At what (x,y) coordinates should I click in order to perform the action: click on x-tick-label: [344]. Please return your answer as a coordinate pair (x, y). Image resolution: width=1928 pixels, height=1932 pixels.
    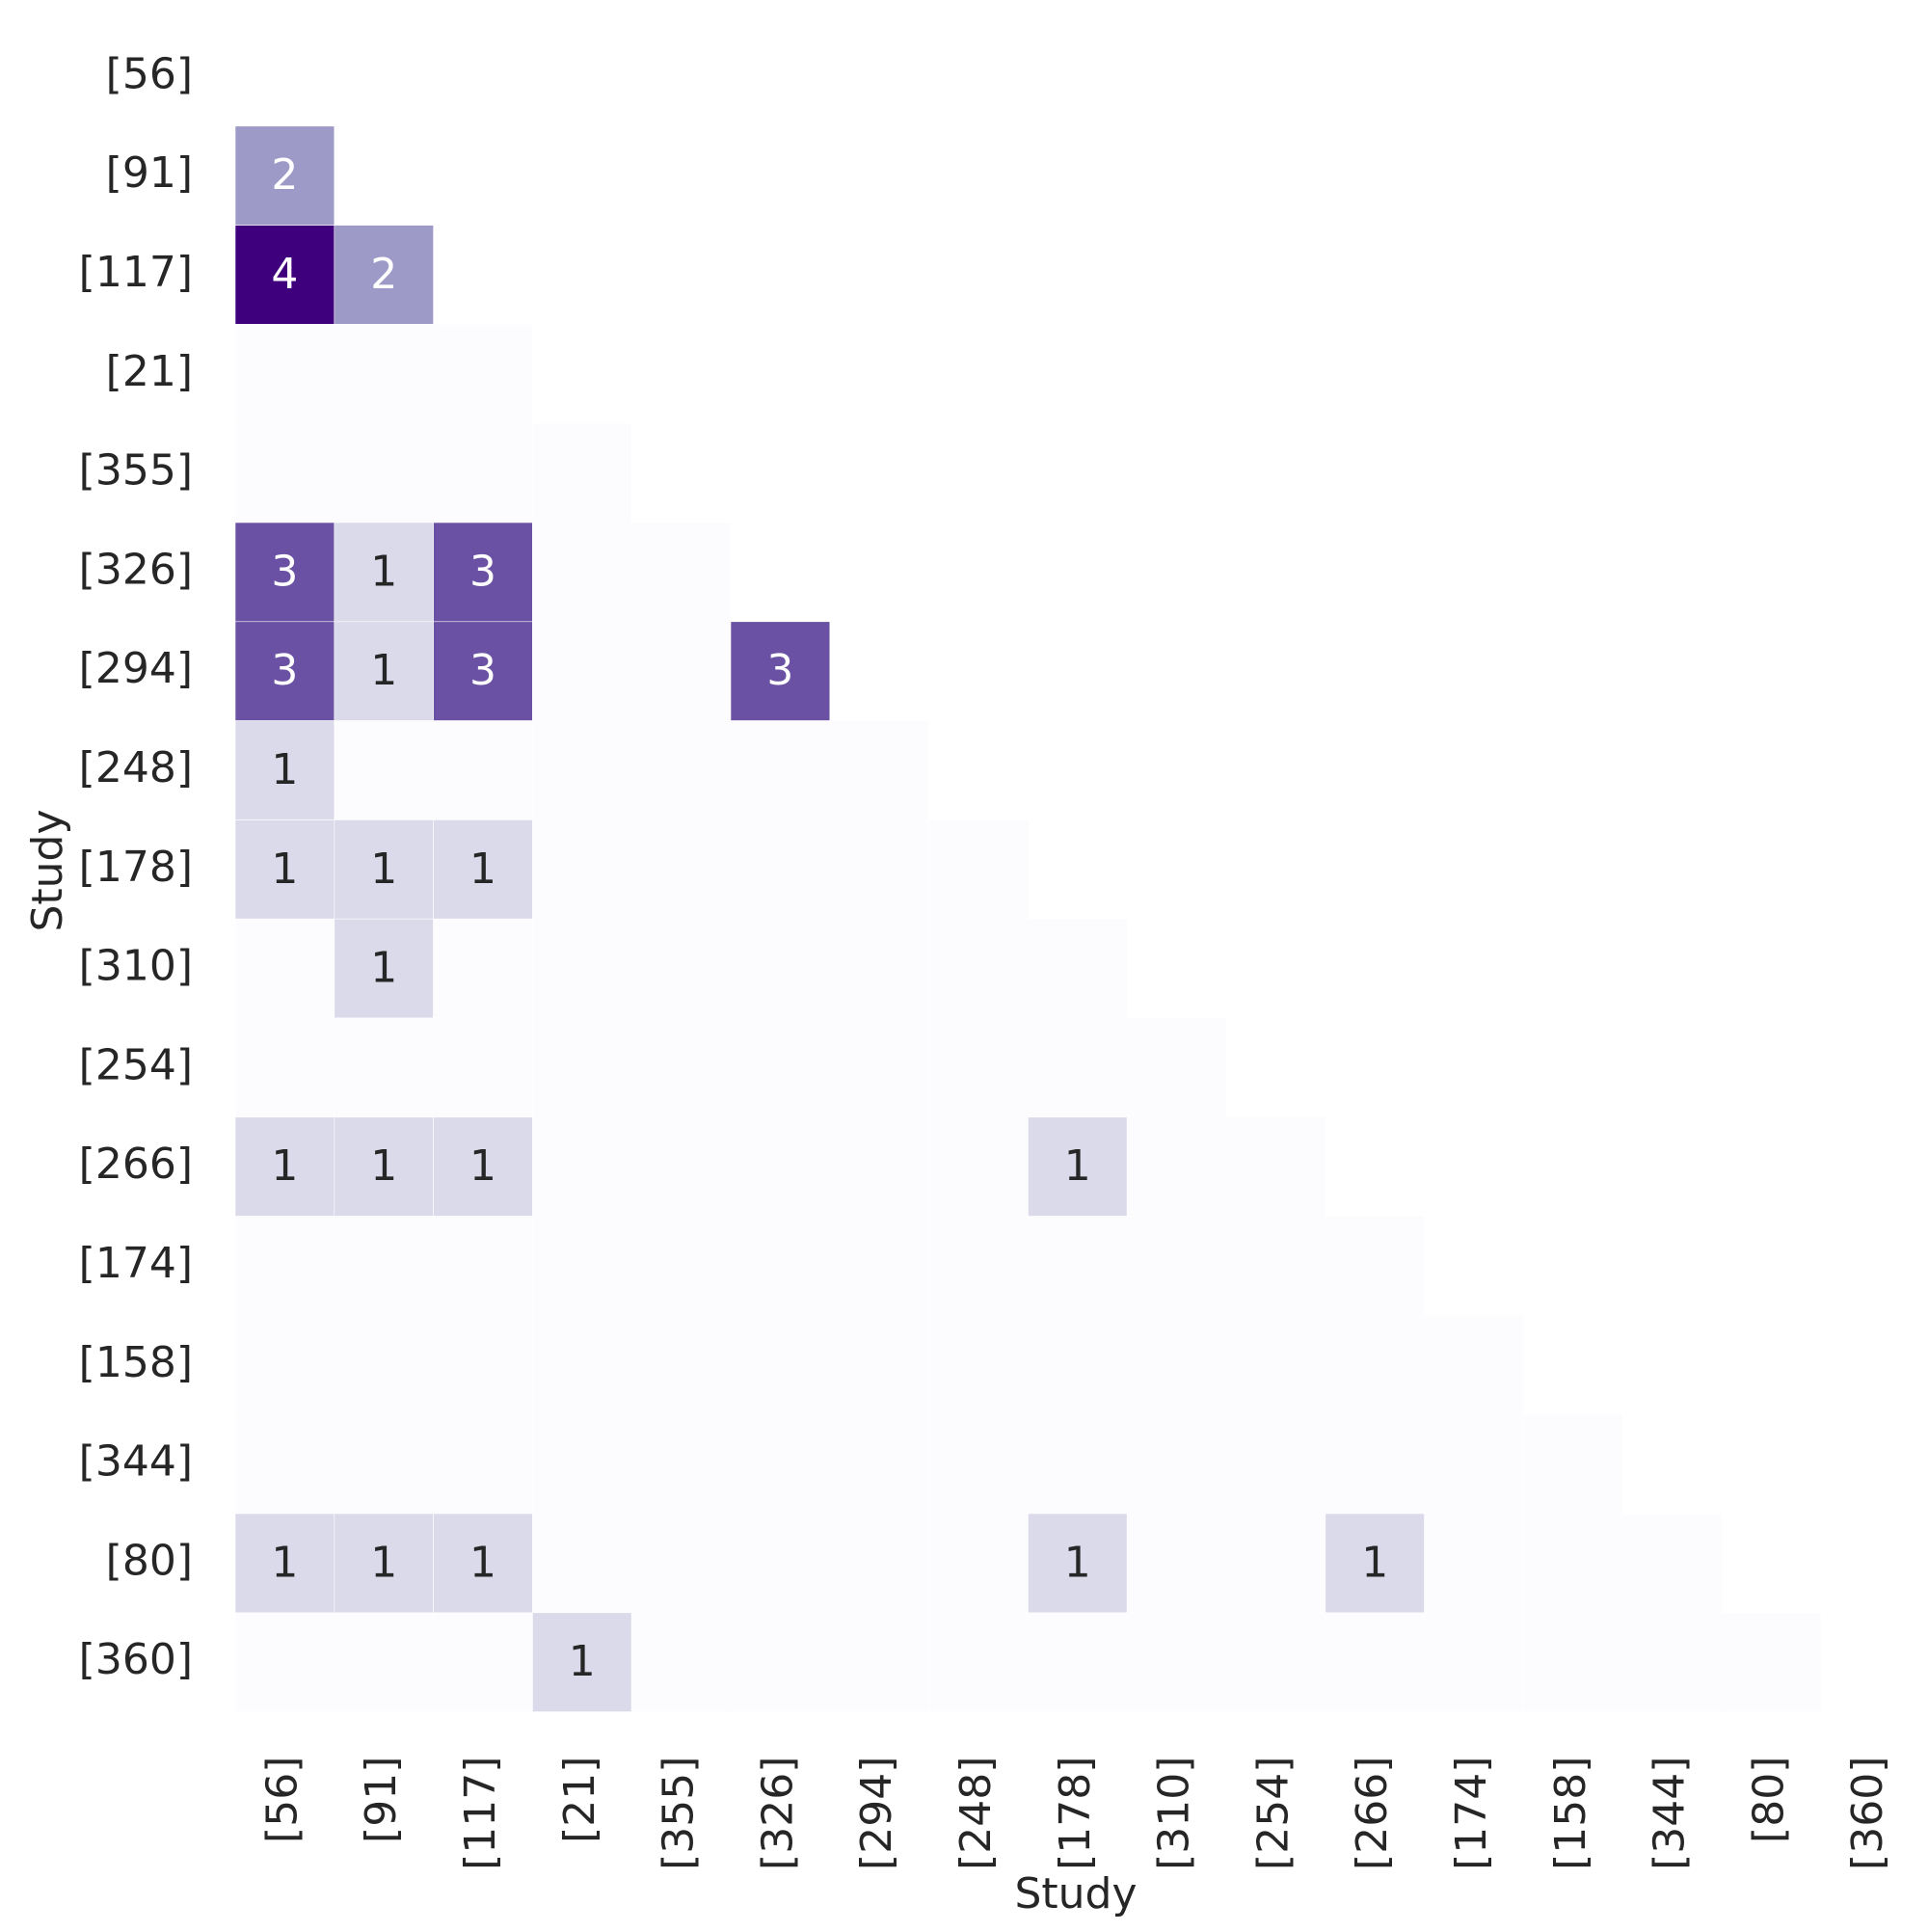
    Looking at the image, I should click on (1670, 1813).